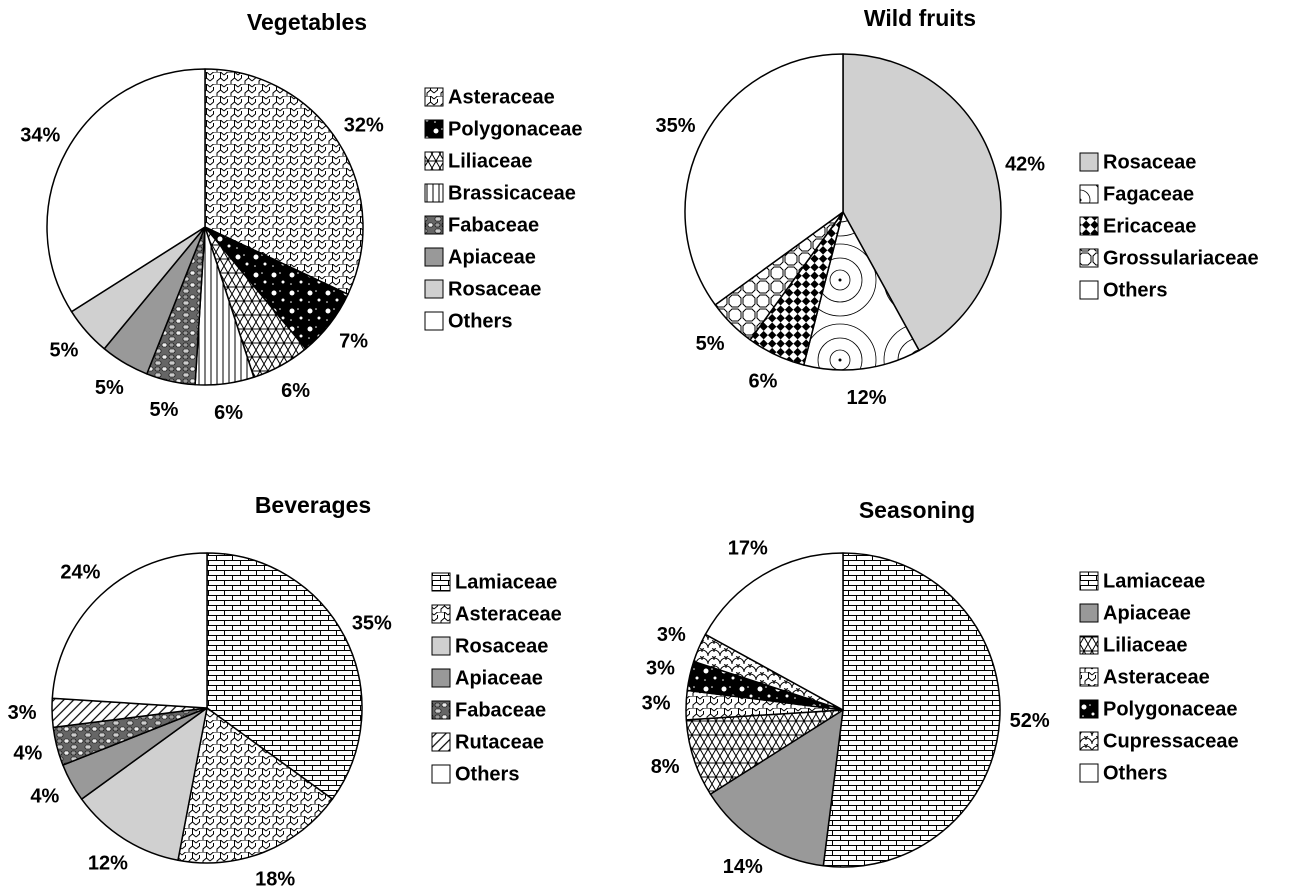  I want to click on value-label: 24%, so click(80, 572).